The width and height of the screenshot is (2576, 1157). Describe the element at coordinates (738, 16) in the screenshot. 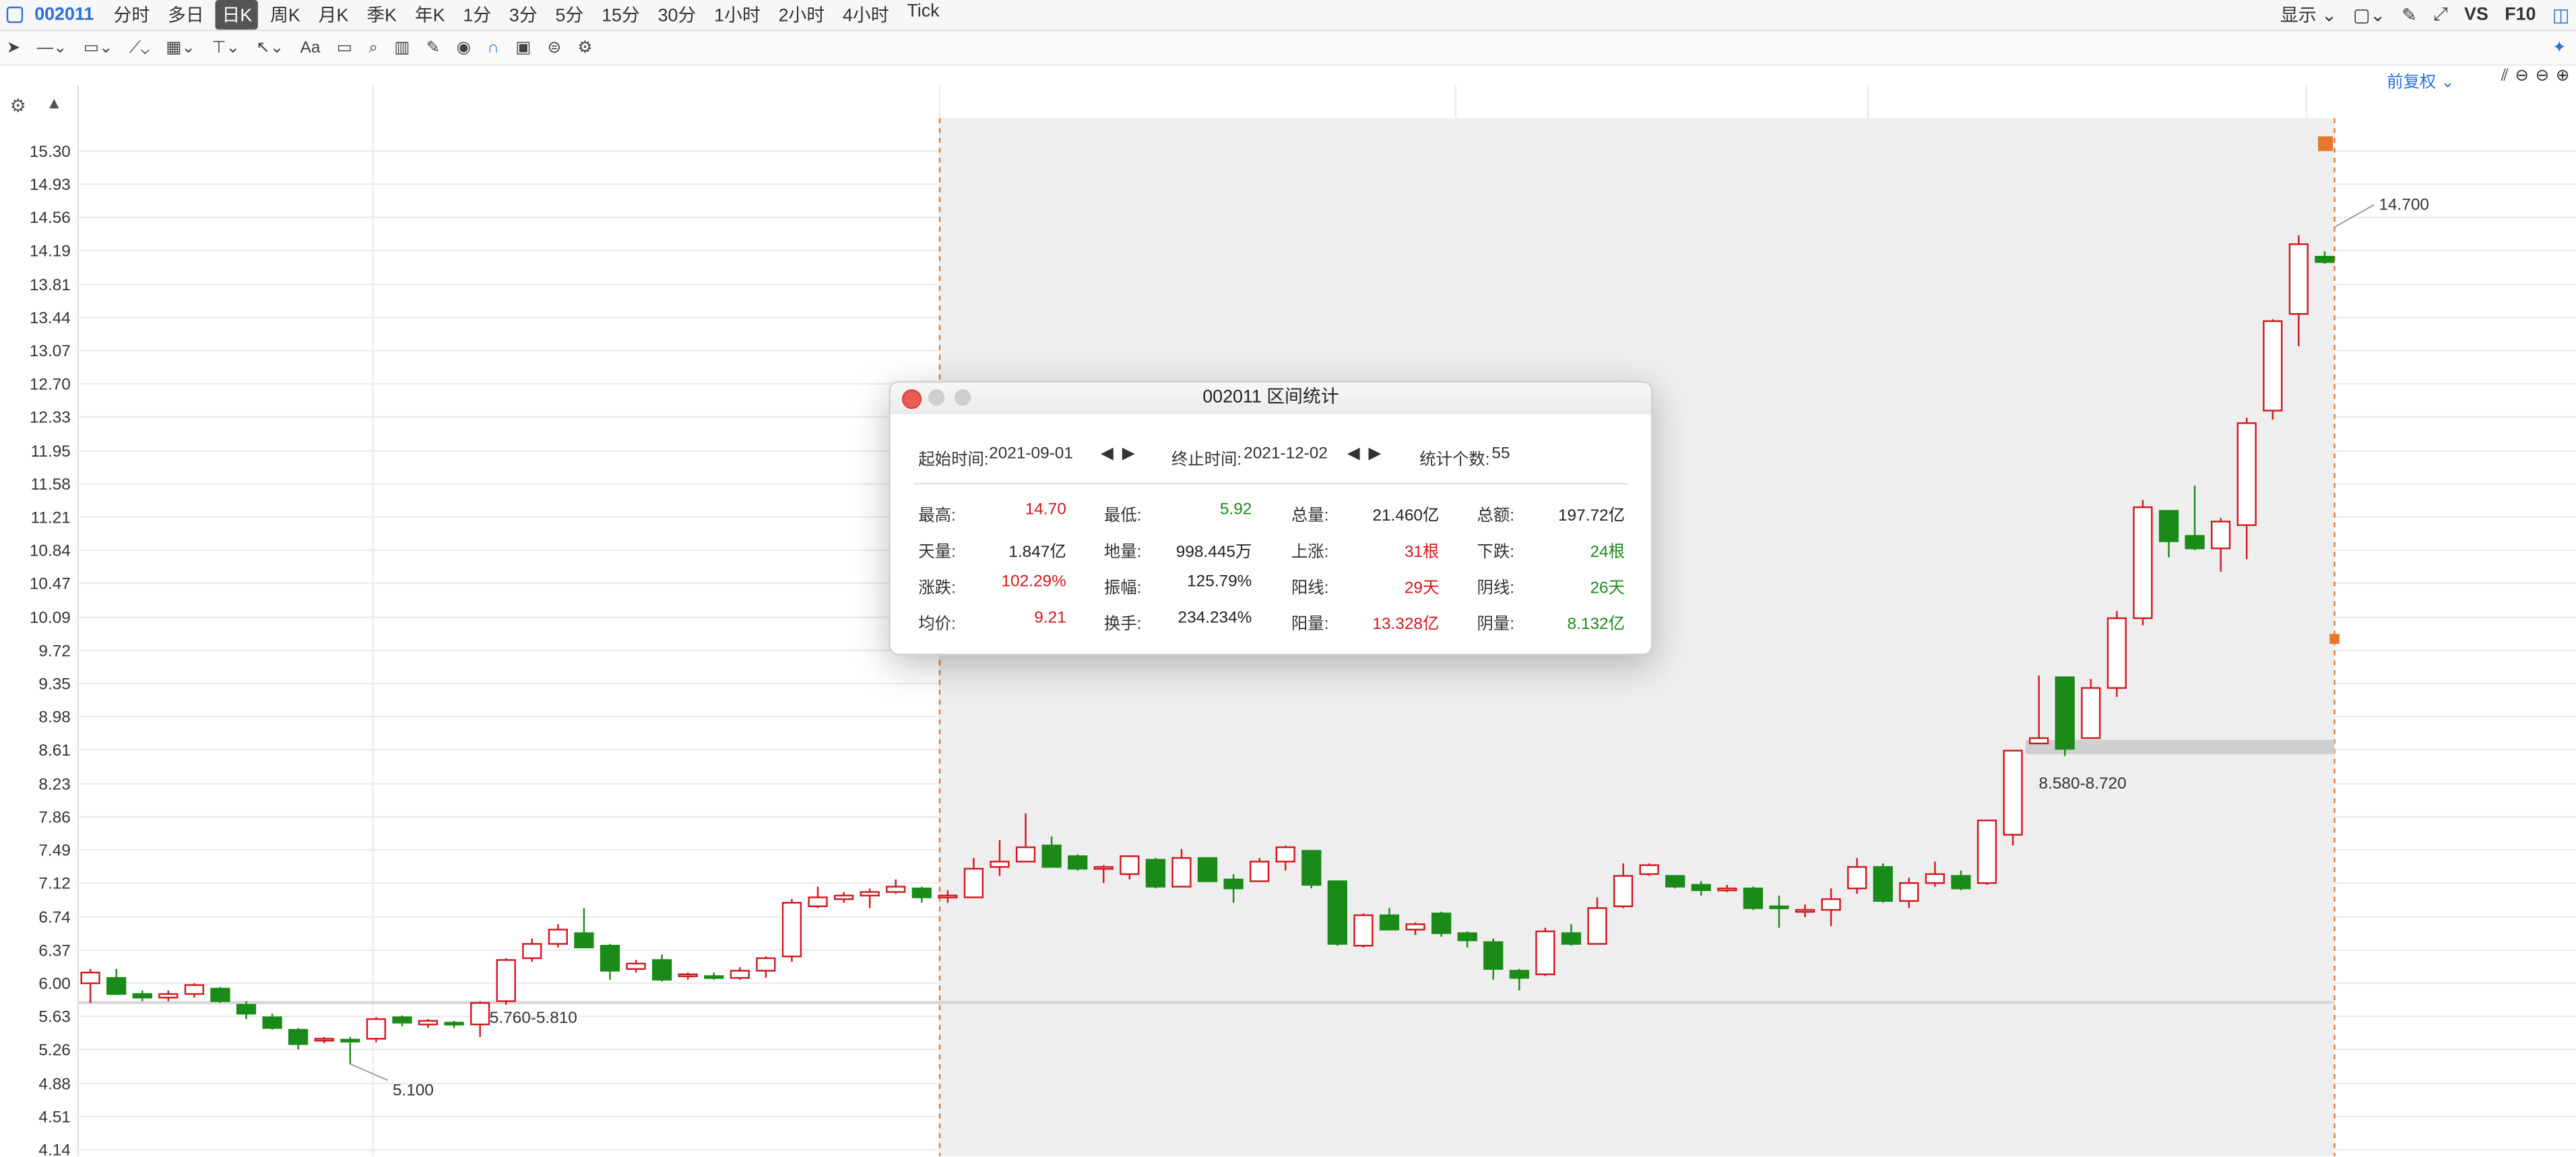

I see `period-tab: 1小时` at that location.